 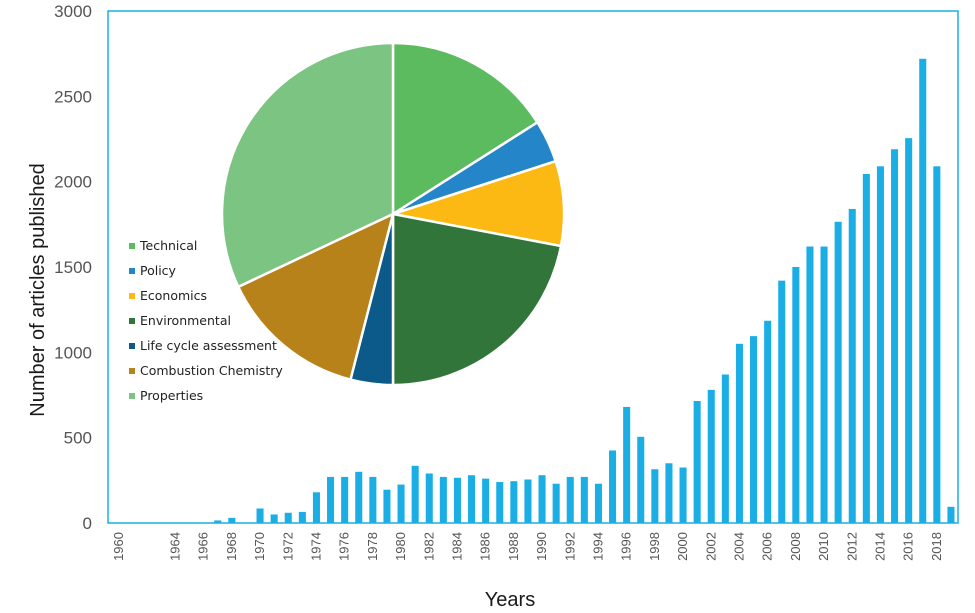 I want to click on legend-label: Properties, so click(x=171, y=395).